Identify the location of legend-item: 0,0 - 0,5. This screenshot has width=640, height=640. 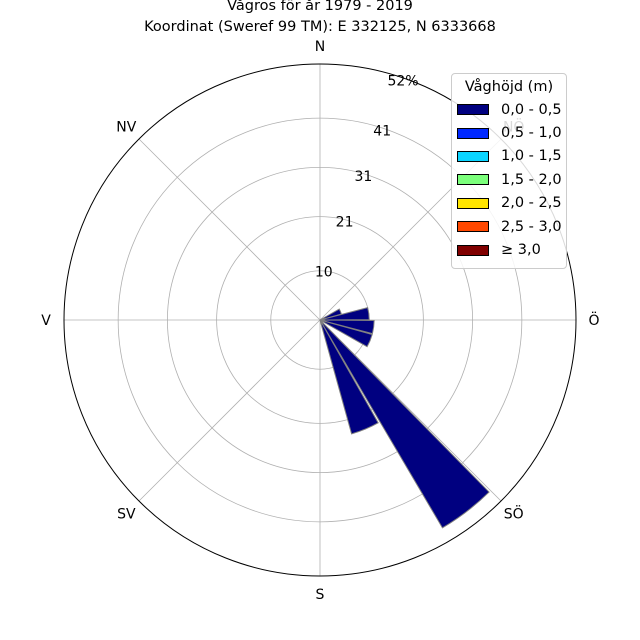
(509, 109).